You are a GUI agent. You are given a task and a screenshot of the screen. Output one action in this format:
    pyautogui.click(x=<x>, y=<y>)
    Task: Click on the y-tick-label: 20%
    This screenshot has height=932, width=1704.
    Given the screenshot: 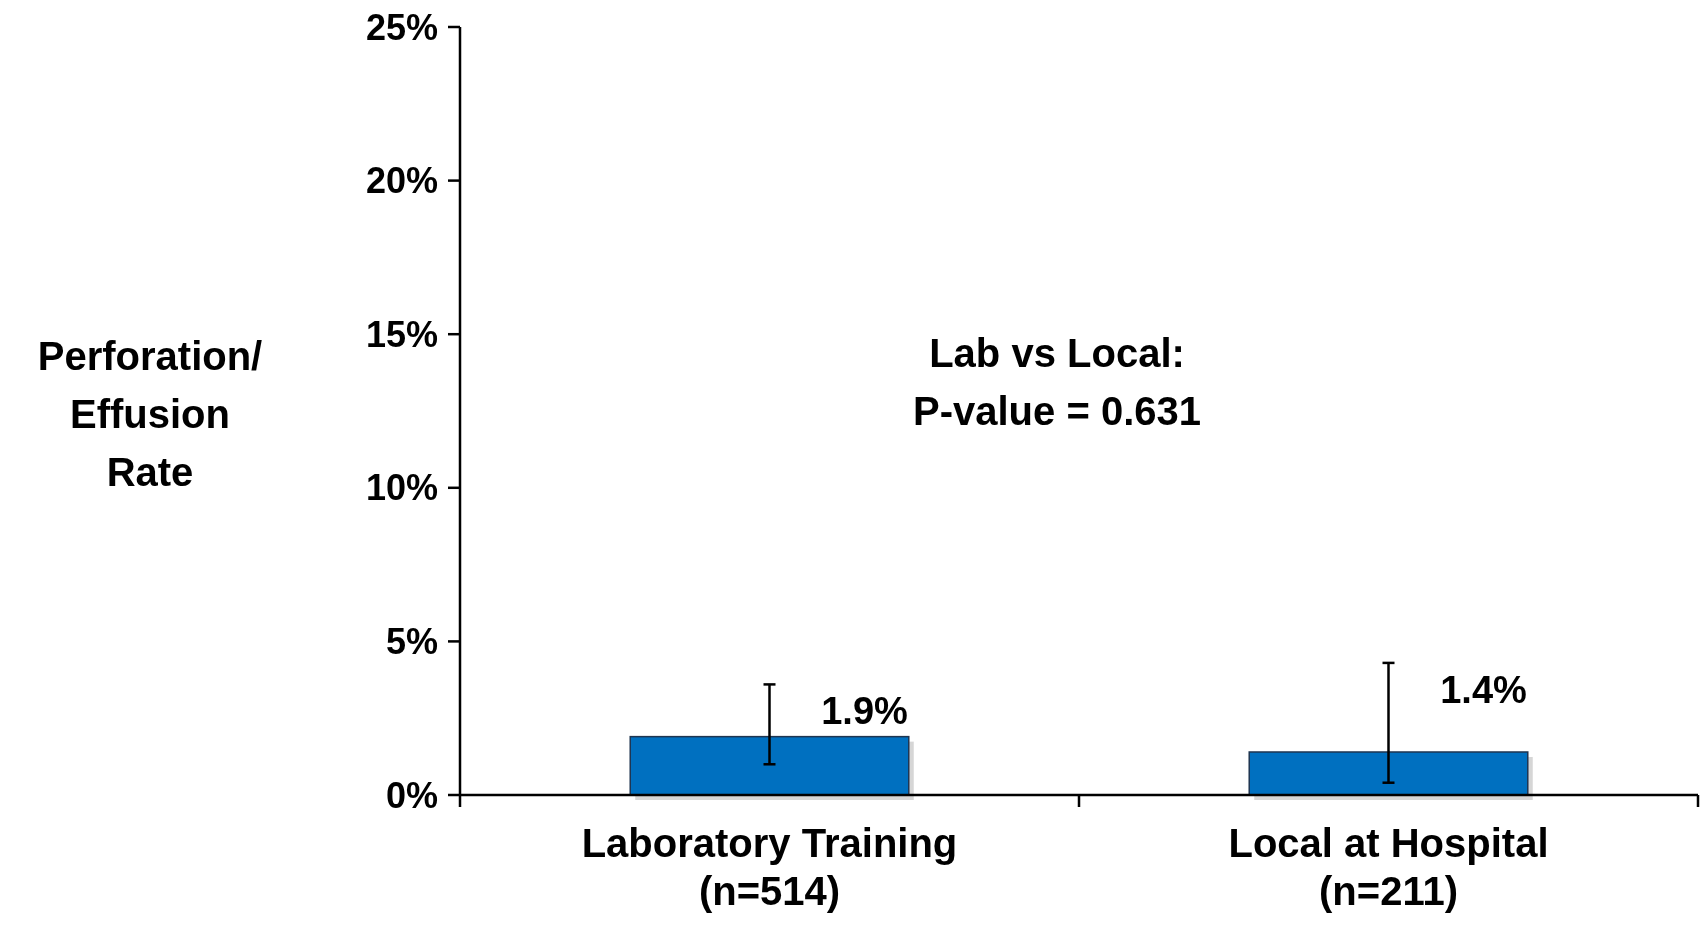 What is the action you would take?
    pyautogui.click(x=401, y=181)
    